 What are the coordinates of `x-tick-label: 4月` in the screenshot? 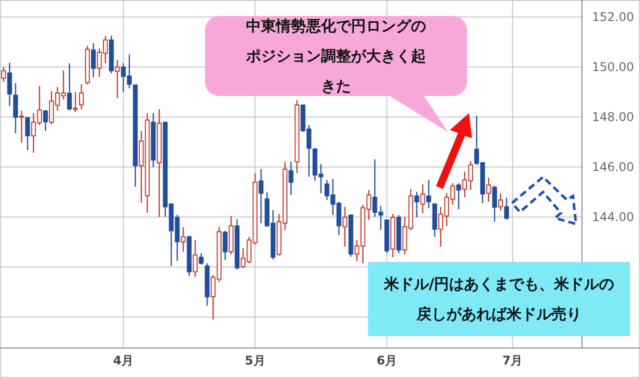 It's located at (123, 361).